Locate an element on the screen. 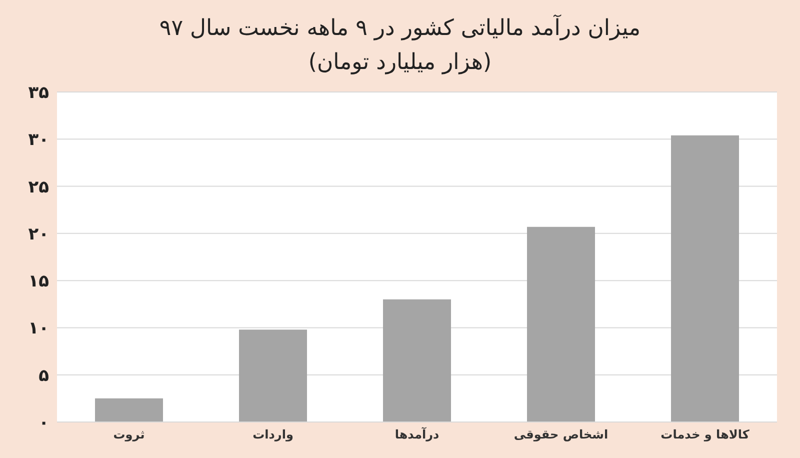 This screenshot has width=800, height=458. y-tick-label: ۰ is located at coordinates (43, 423).